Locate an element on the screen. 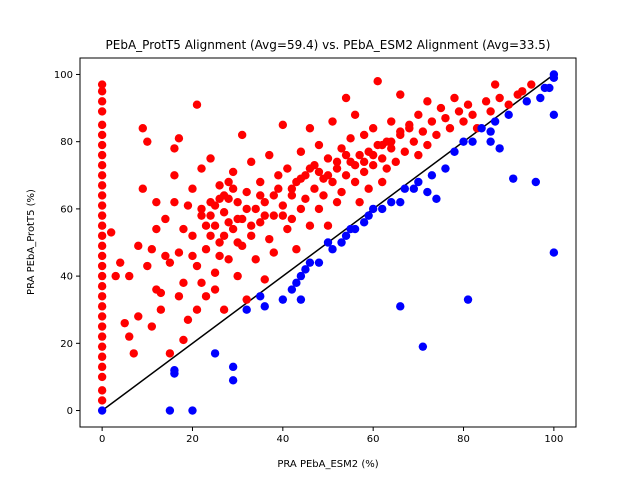  x-tick-label: 60 is located at coordinates (373, 439).